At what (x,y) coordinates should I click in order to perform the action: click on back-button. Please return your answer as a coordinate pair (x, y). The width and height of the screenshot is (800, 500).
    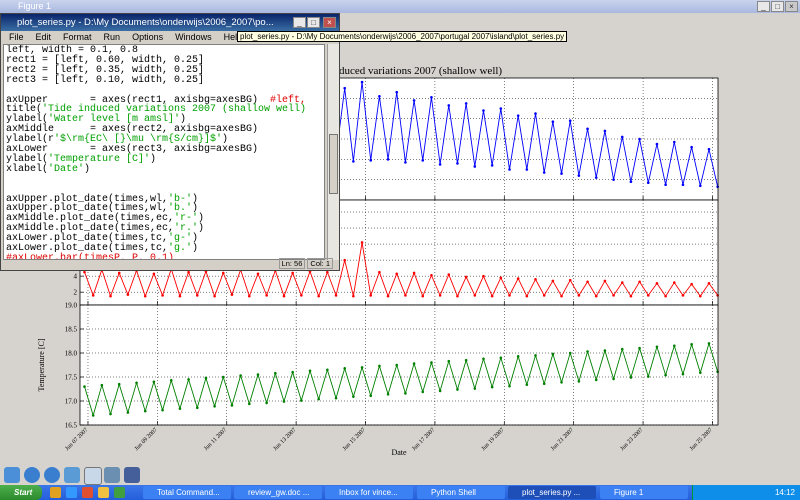
    Looking at the image, I should click on (32, 475).